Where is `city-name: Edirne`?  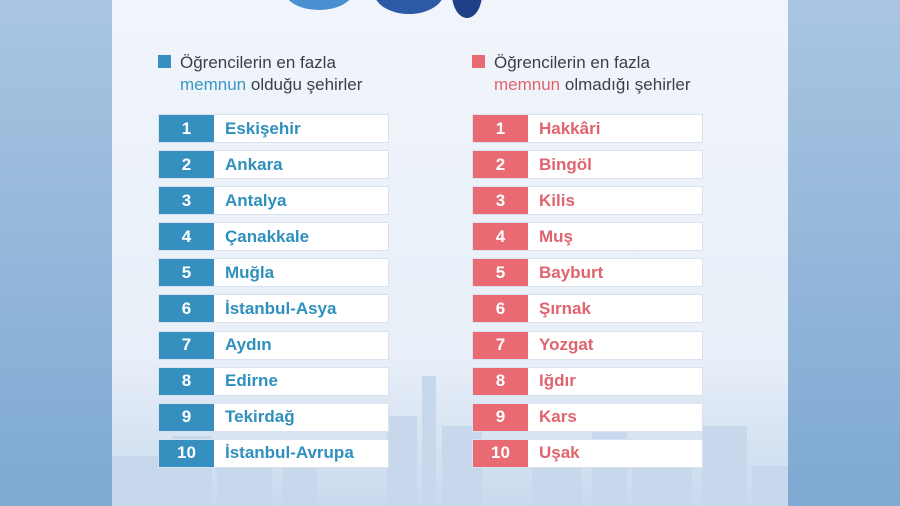 city-name: Edirne is located at coordinates (251, 381).